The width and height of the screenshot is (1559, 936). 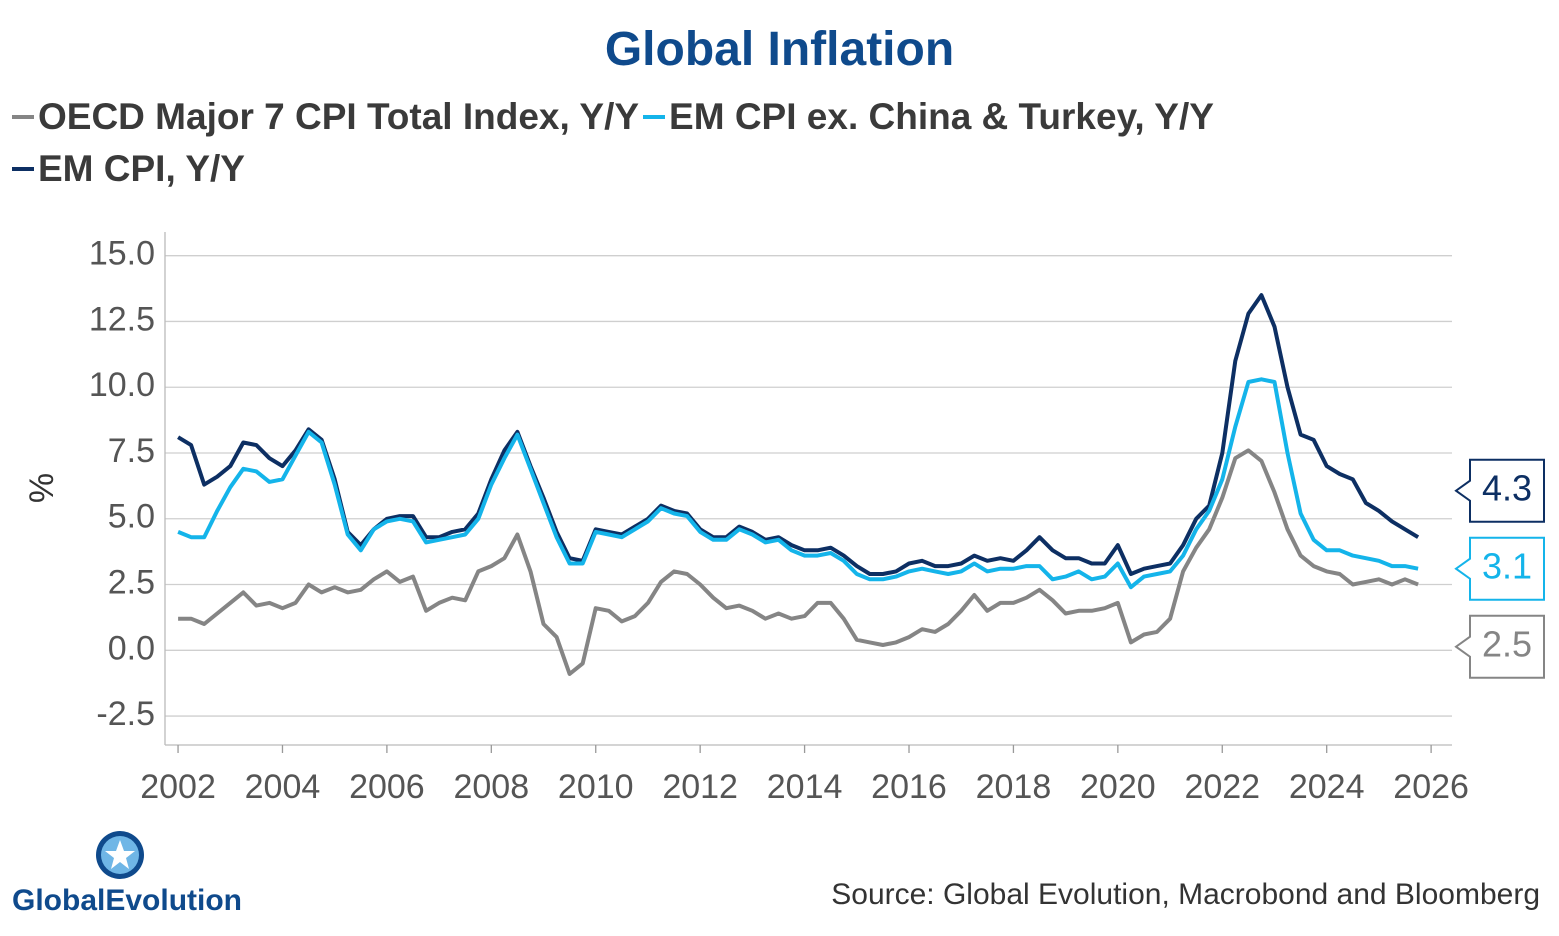 What do you see at coordinates (122, 385) in the screenshot?
I see `y-tick-label: 10.0` at bounding box center [122, 385].